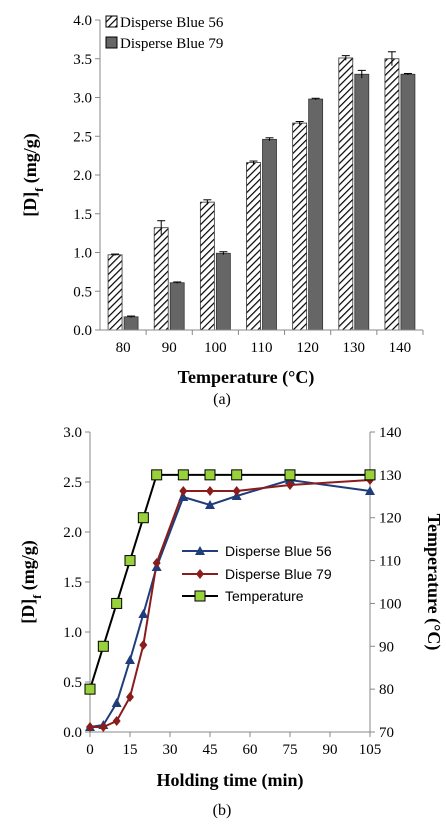  I want to click on y2-tick-label: 80, so click(386, 690).